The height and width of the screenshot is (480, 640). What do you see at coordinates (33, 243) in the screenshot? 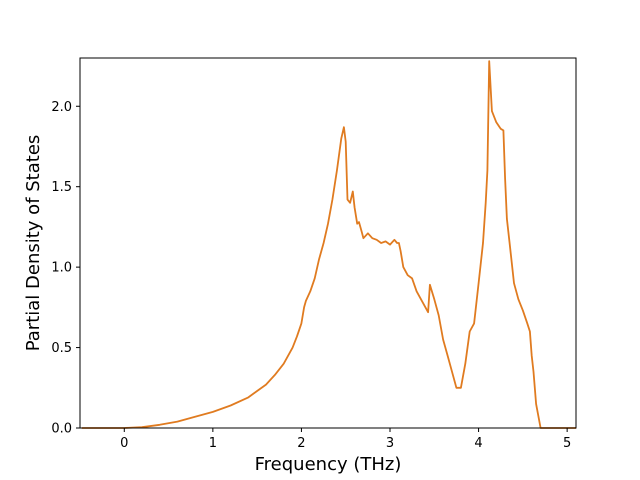
I see `y-axis-label: Partial Density of States` at bounding box center [33, 243].